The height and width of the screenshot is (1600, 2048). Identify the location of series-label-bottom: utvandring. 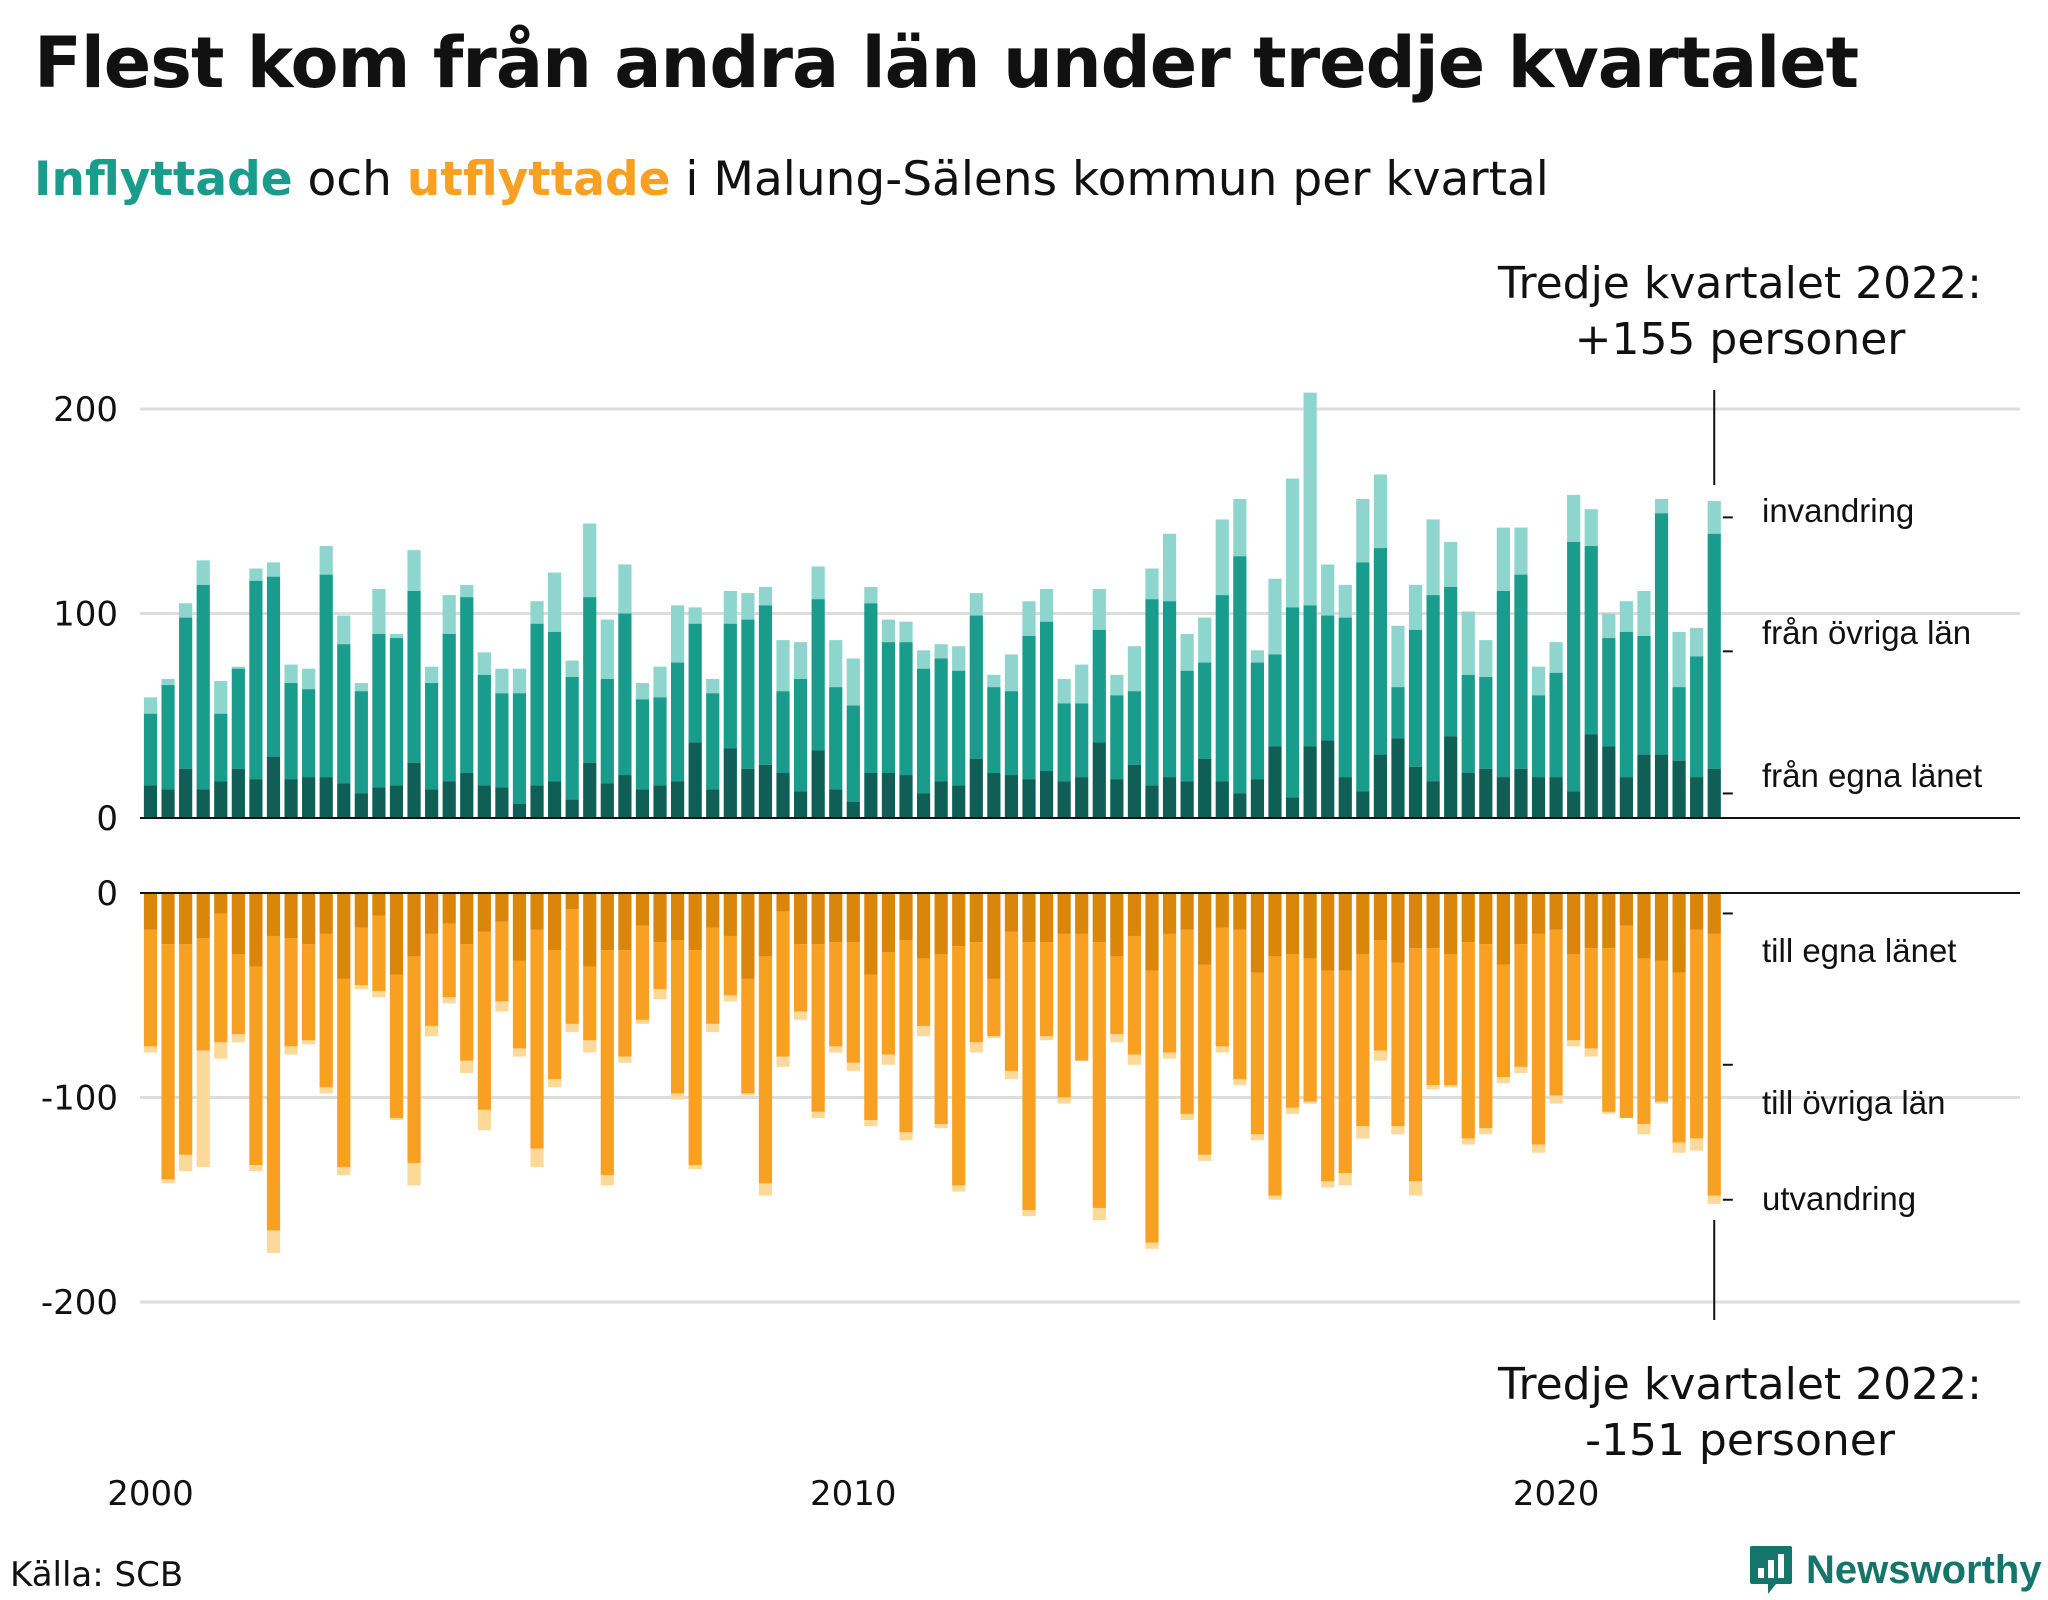
(1839, 1198).